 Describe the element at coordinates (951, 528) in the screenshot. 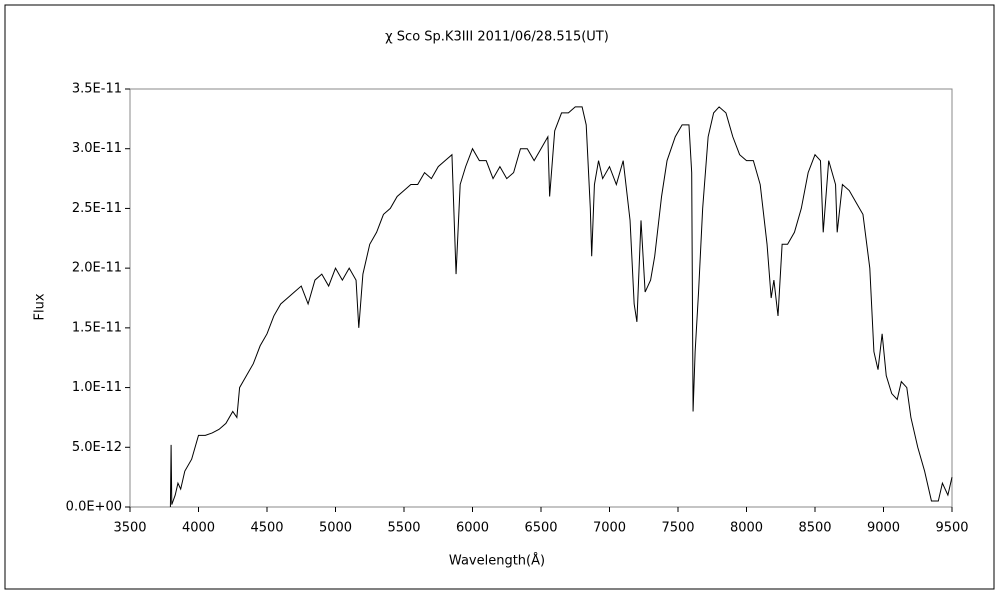

I see `x-tick-label: 9500` at that location.